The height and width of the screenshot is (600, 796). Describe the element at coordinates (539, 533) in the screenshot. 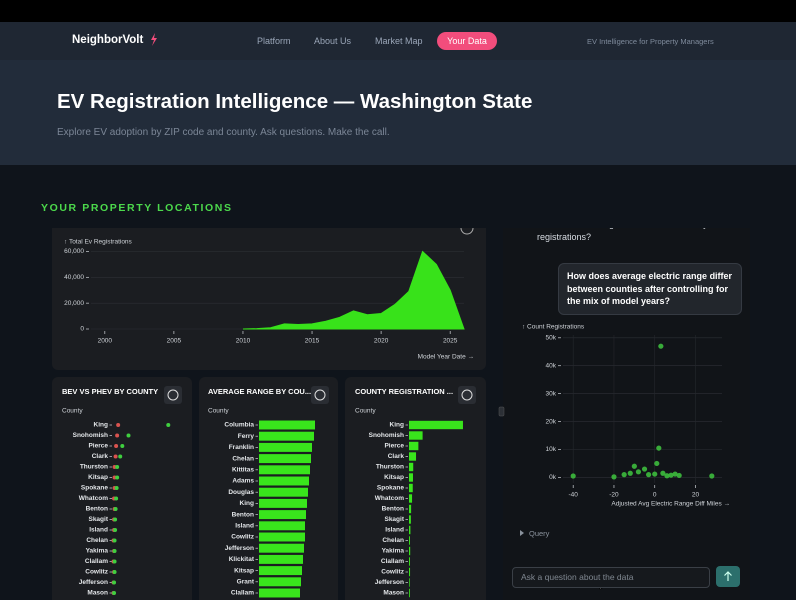

I see `query-toggle: Query` at that location.